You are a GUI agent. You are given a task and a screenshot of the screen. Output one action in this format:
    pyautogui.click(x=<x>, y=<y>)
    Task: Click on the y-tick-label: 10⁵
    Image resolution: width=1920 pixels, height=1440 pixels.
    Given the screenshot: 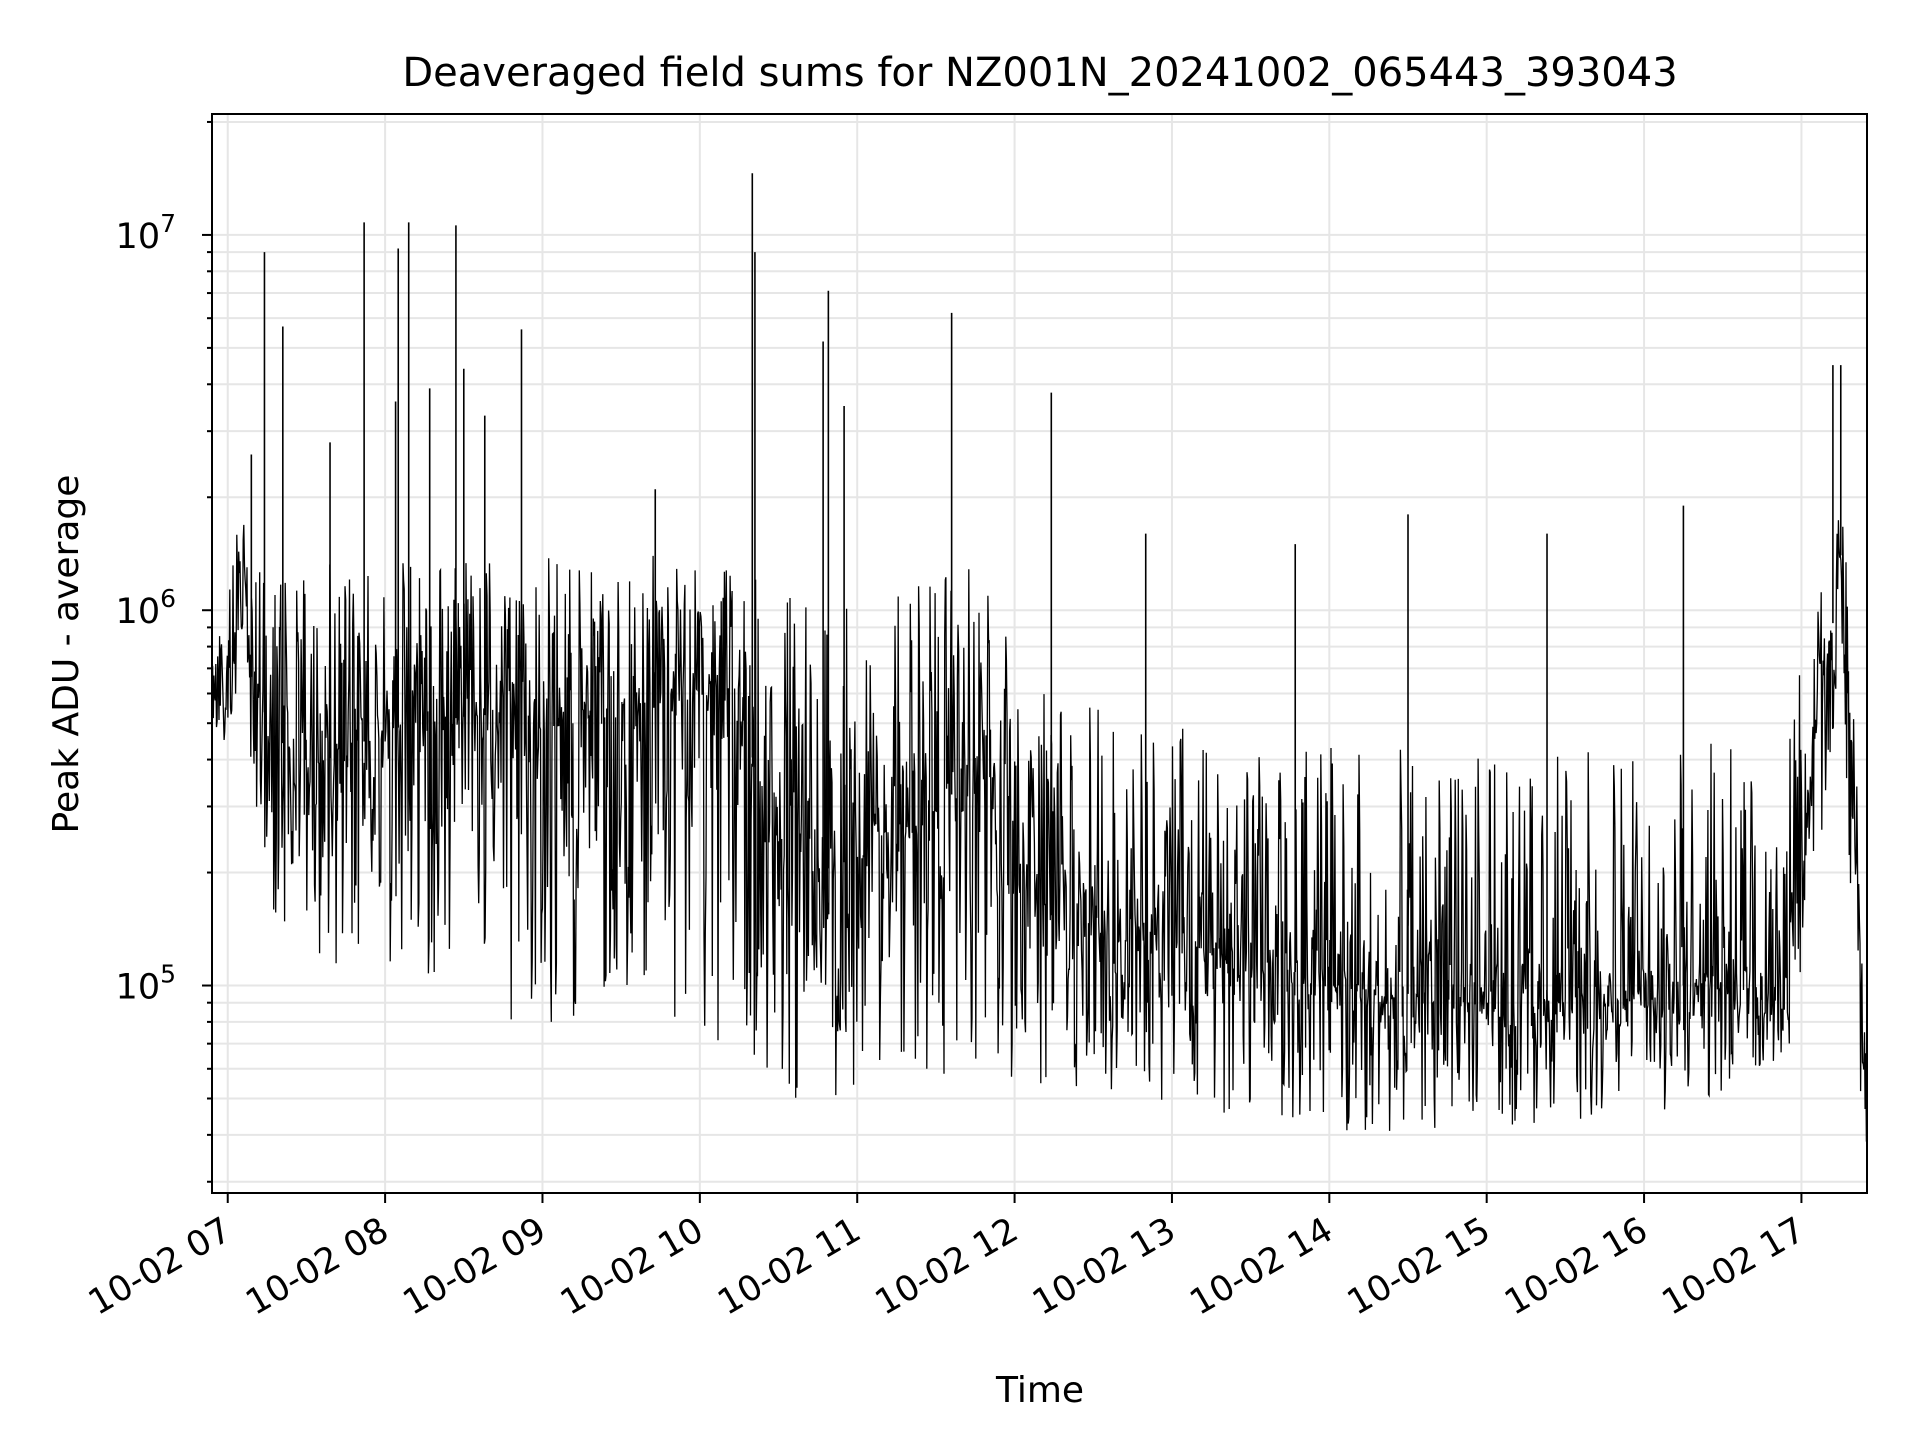 What is the action you would take?
    pyautogui.click(x=146, y=984)
    